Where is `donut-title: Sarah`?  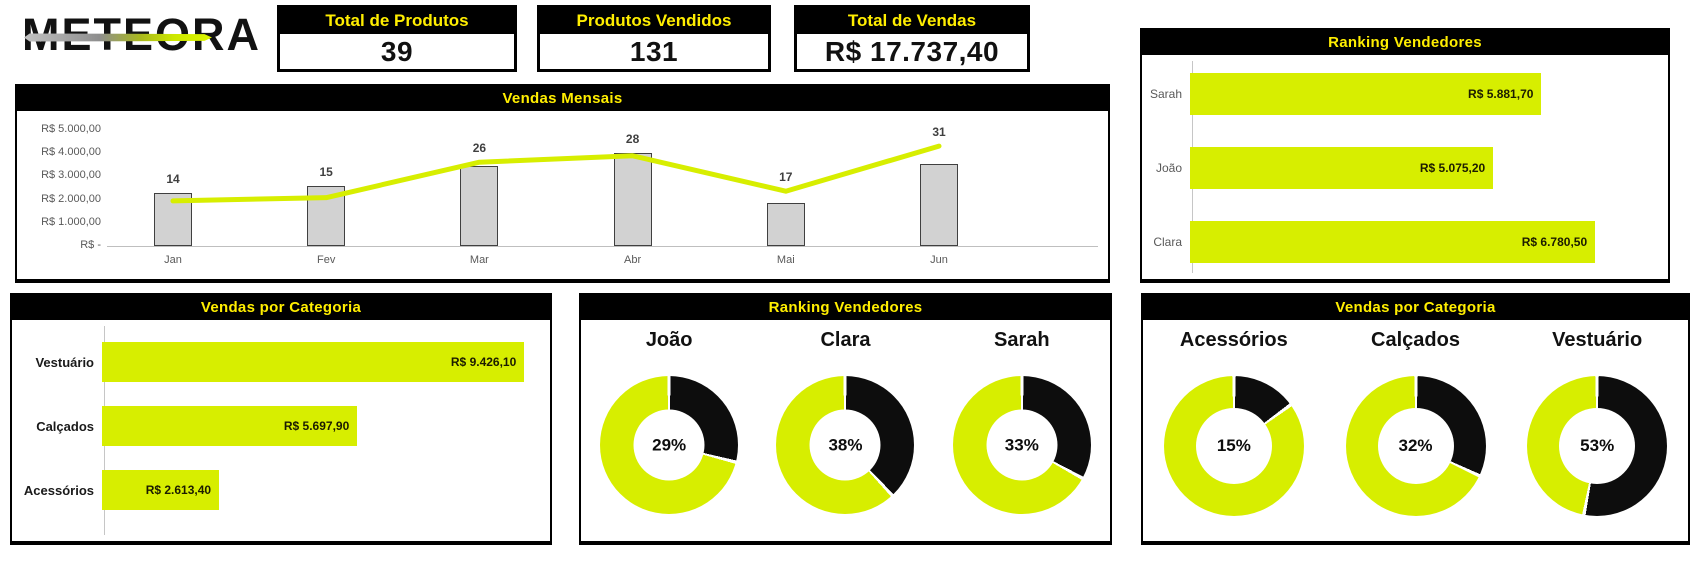
donut-title: Sarah is located at coordinates (1022, 340).